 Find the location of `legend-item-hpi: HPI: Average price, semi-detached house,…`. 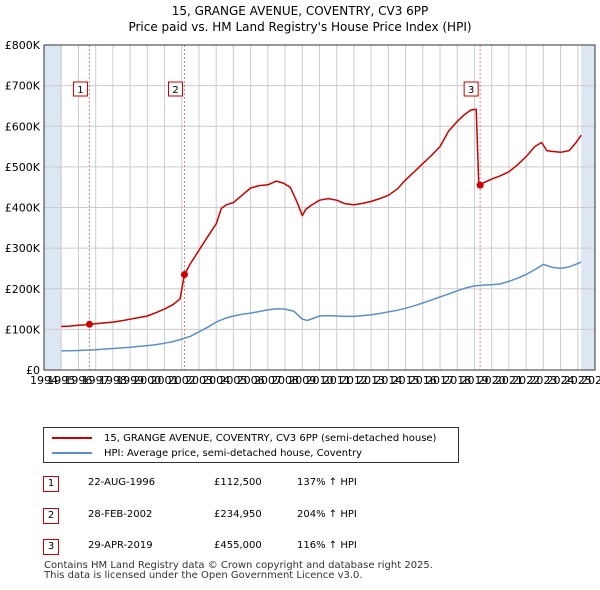

legend-item-hpi: HPI: Average price, semi-detached house,… is located at coordinates (207, 453).